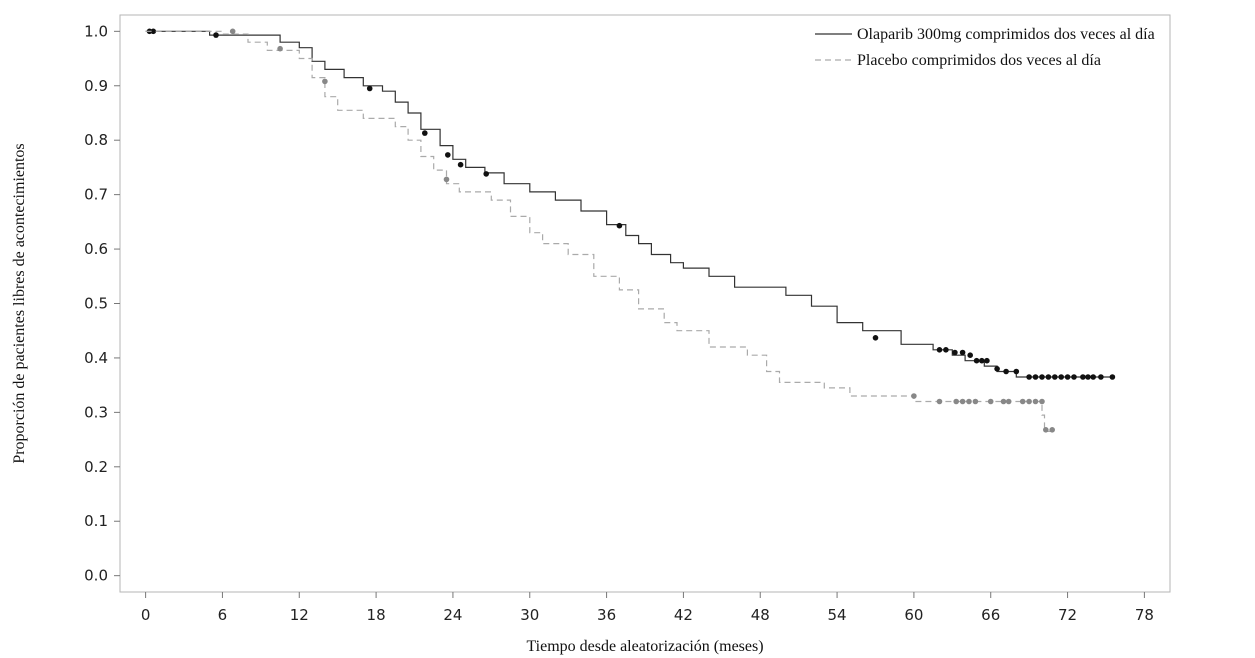  What do you see at coordinates (96, 412) in the screenshot?
I see `y-tick-label: 0.3` at bounding box center [96, 412].